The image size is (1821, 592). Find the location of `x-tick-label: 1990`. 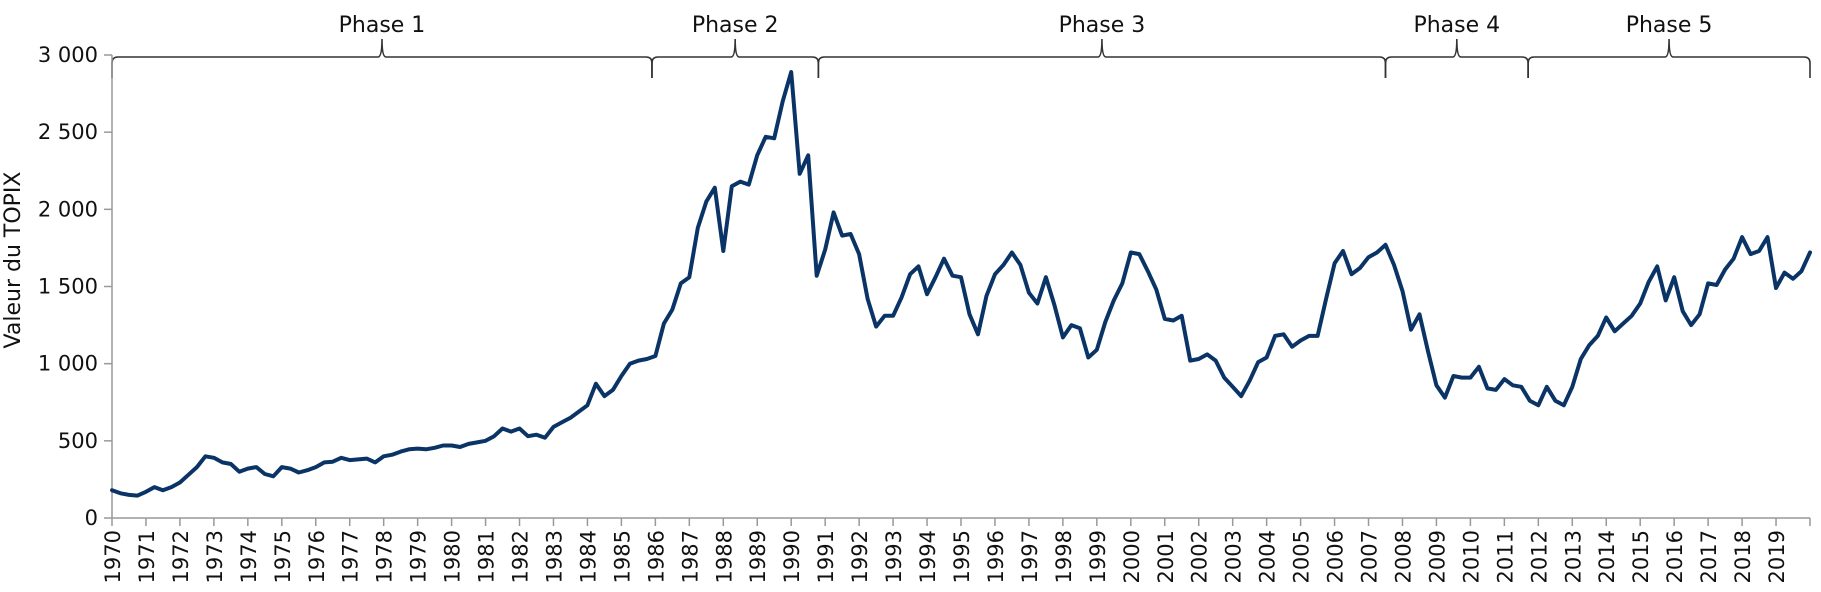

x-tick-label: 1990 is located at coordinates (792, 556).